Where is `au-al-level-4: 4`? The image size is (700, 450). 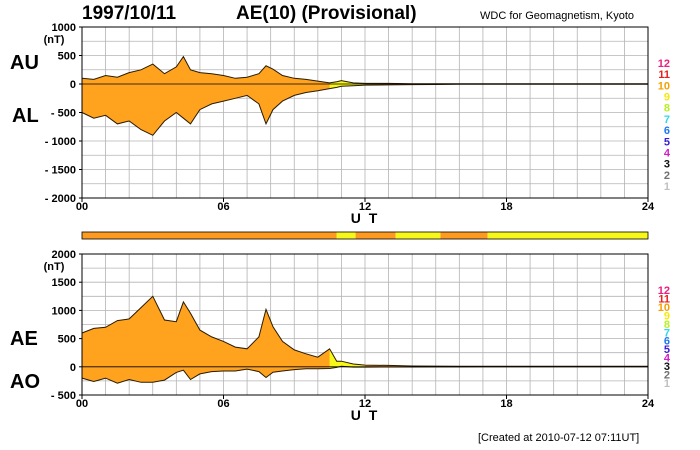 au-al-level-4: 4 is located at coordinates (667, 153).